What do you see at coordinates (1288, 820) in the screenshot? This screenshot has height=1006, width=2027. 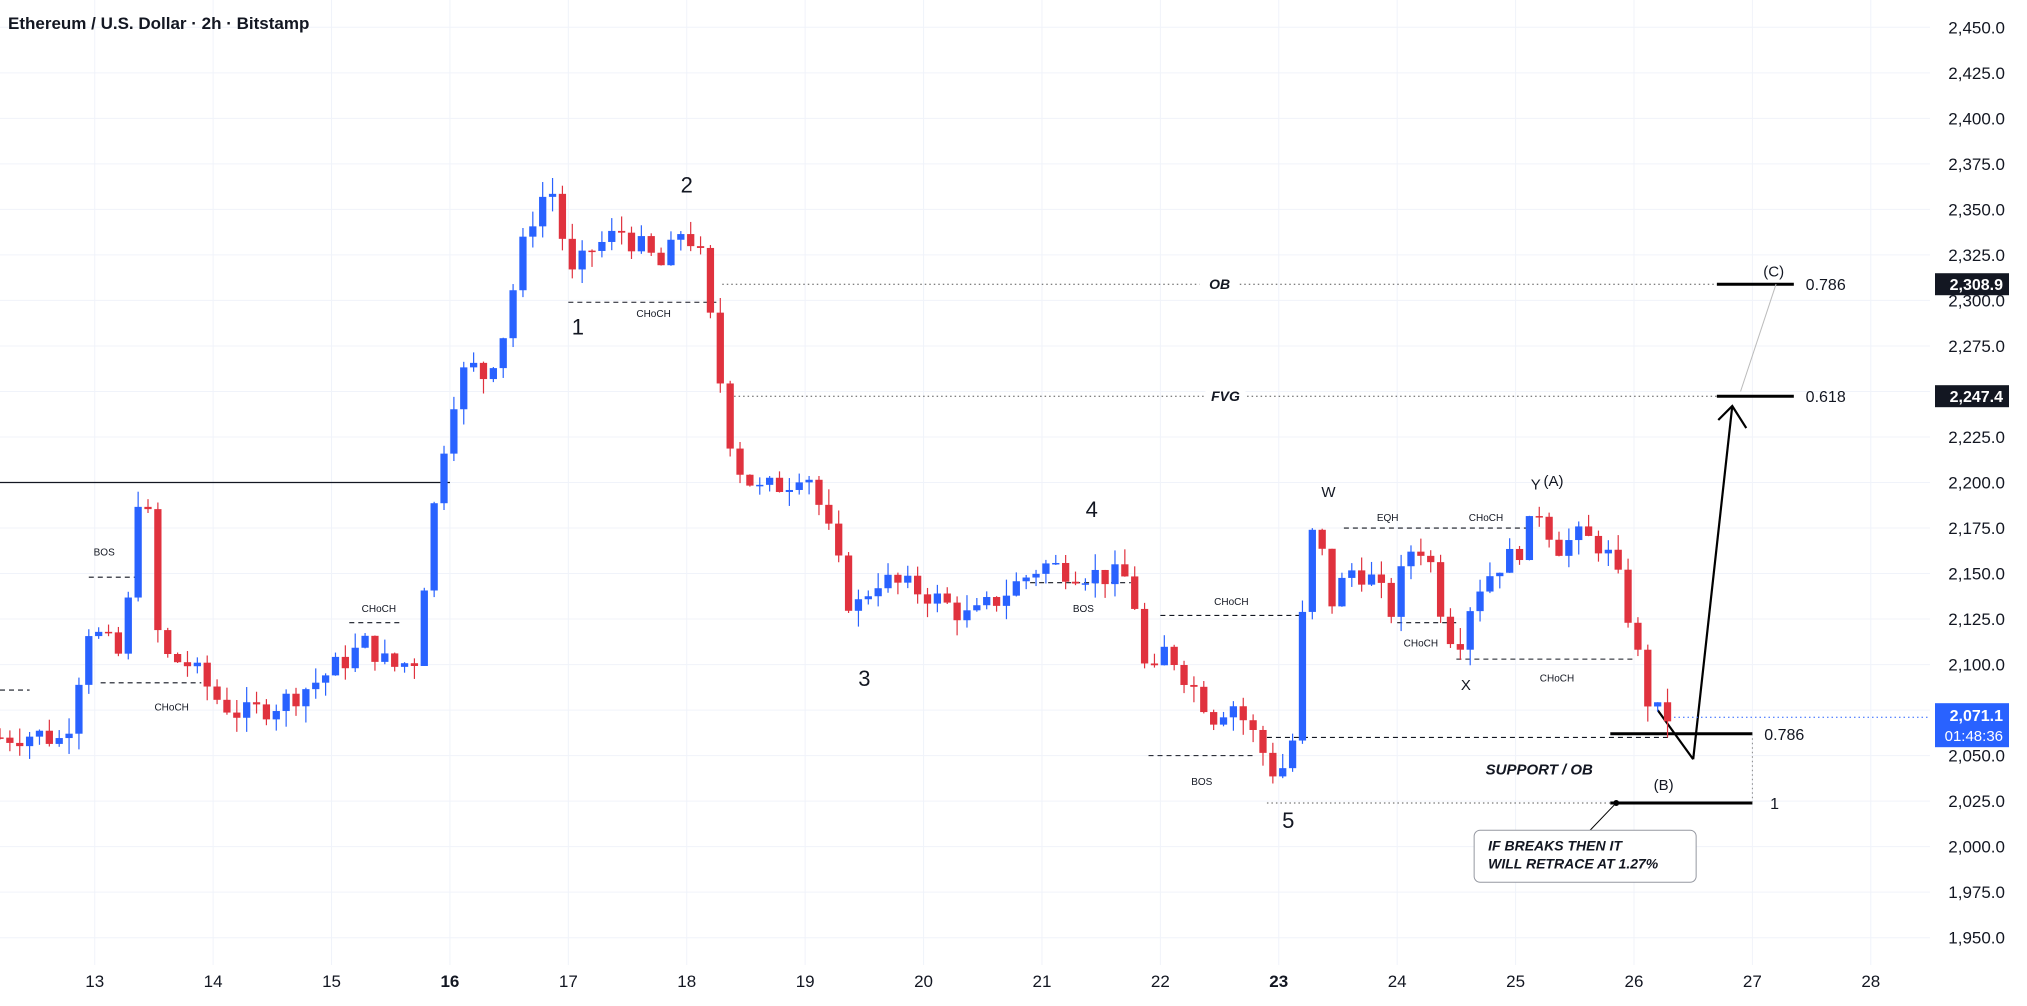 I see `wave-label: 5` at bounding box center [1288, 820].